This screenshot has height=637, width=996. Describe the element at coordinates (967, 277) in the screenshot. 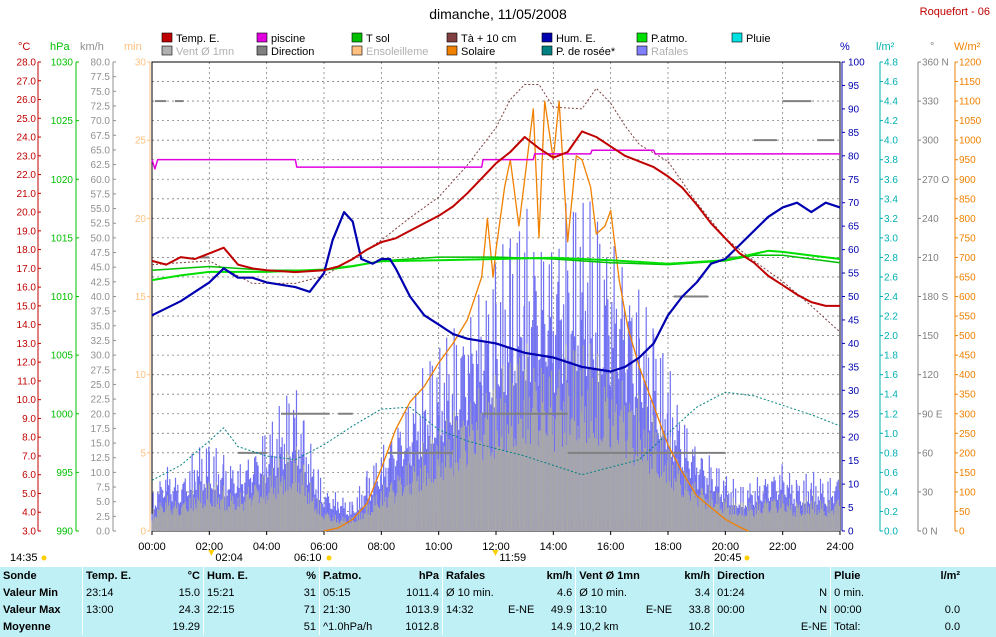

I see `solar-axis-tick-label: 650` at that location.